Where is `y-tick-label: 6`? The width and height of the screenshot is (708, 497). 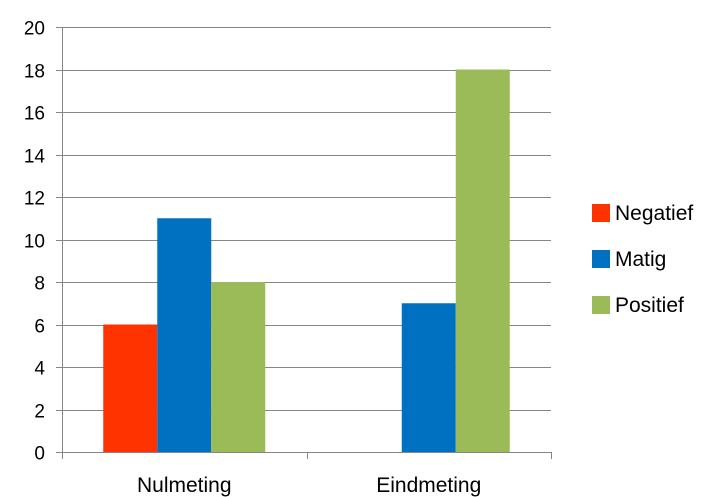
y-tick-label: 6 is located at coordinates (39, 327).